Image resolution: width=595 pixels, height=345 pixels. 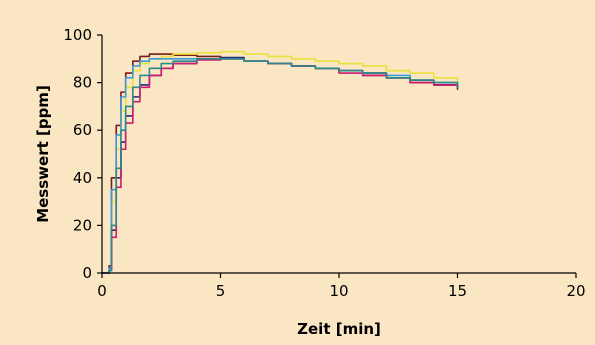 What do you see at coordinates (221, 291) in the screenshot?
I see `x-tick-label: 5` at bounding box center [221, 291].